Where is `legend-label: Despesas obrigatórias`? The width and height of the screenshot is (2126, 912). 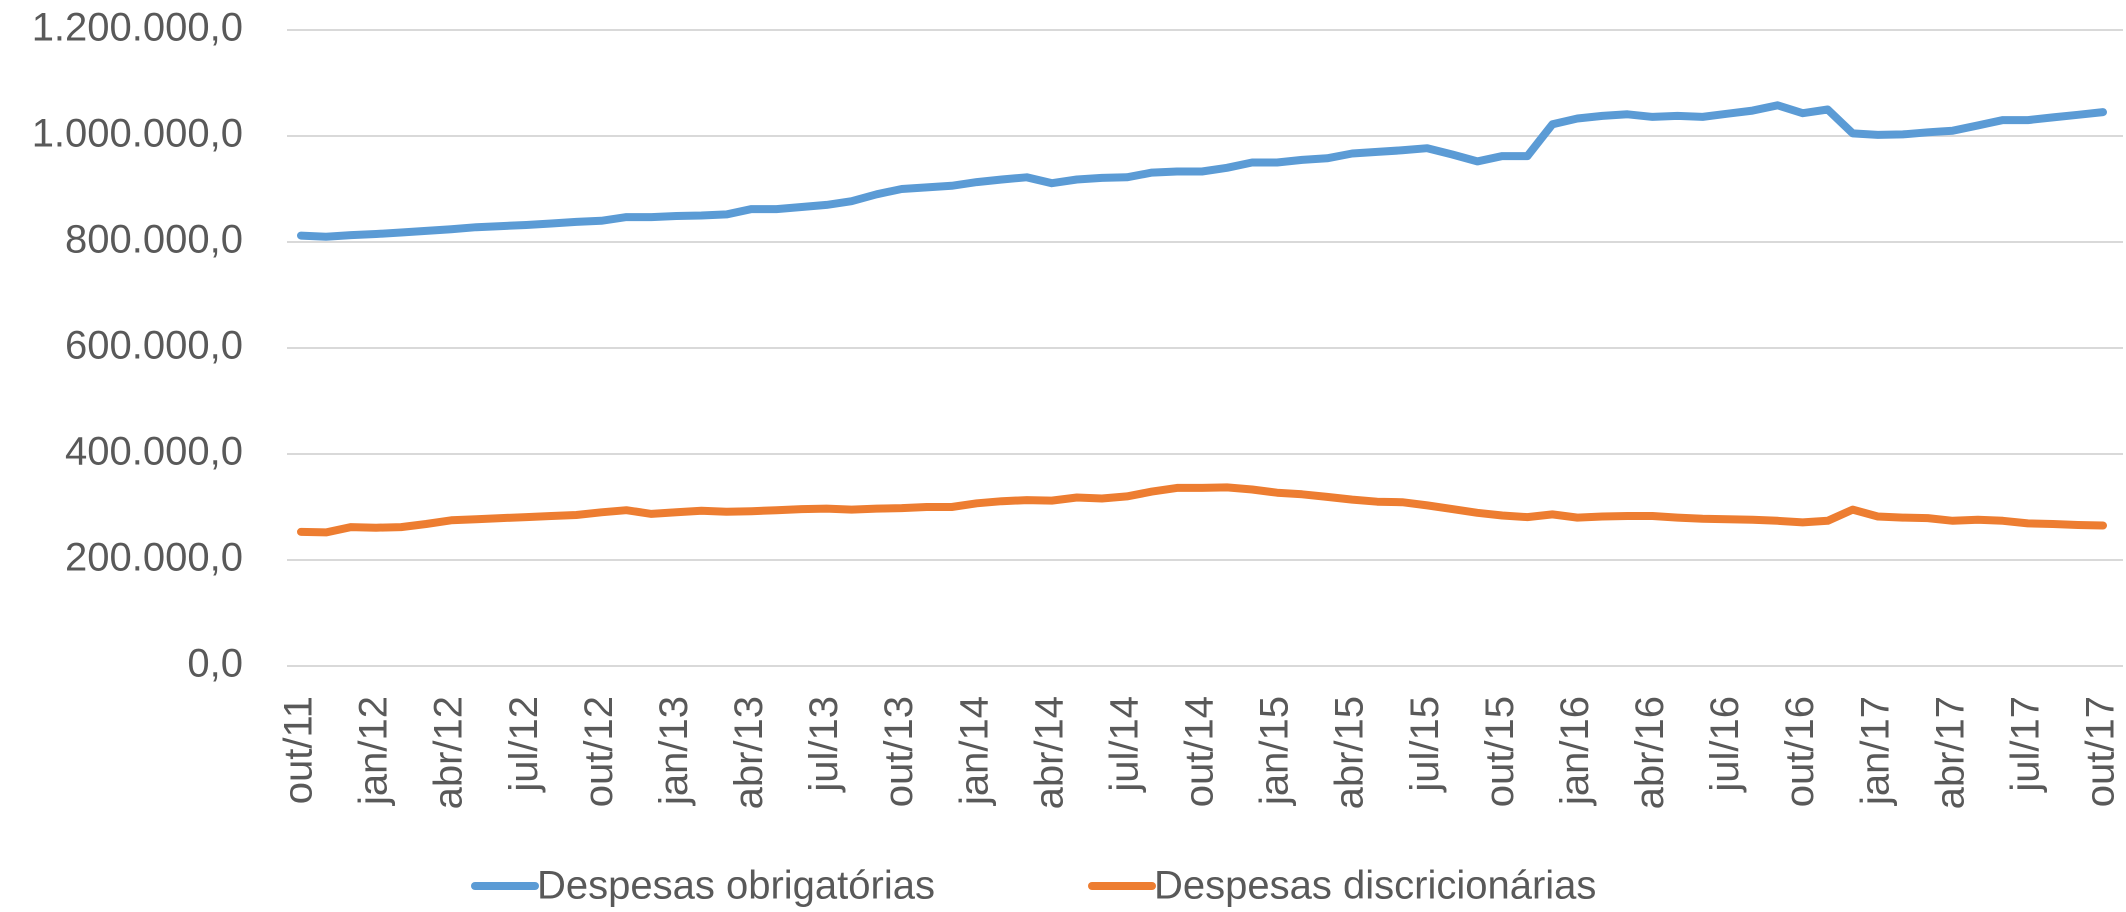 legend-label: Despesas obrigatórias is located at coordinates (736, 886).